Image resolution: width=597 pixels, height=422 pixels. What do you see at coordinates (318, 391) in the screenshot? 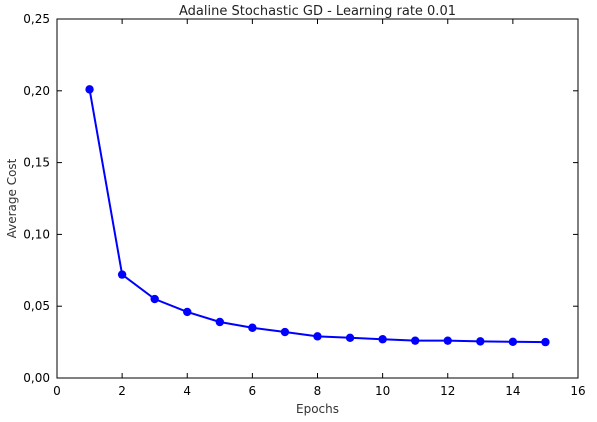
I see `x-tick-label: 8` at bounding box center [318, 391].